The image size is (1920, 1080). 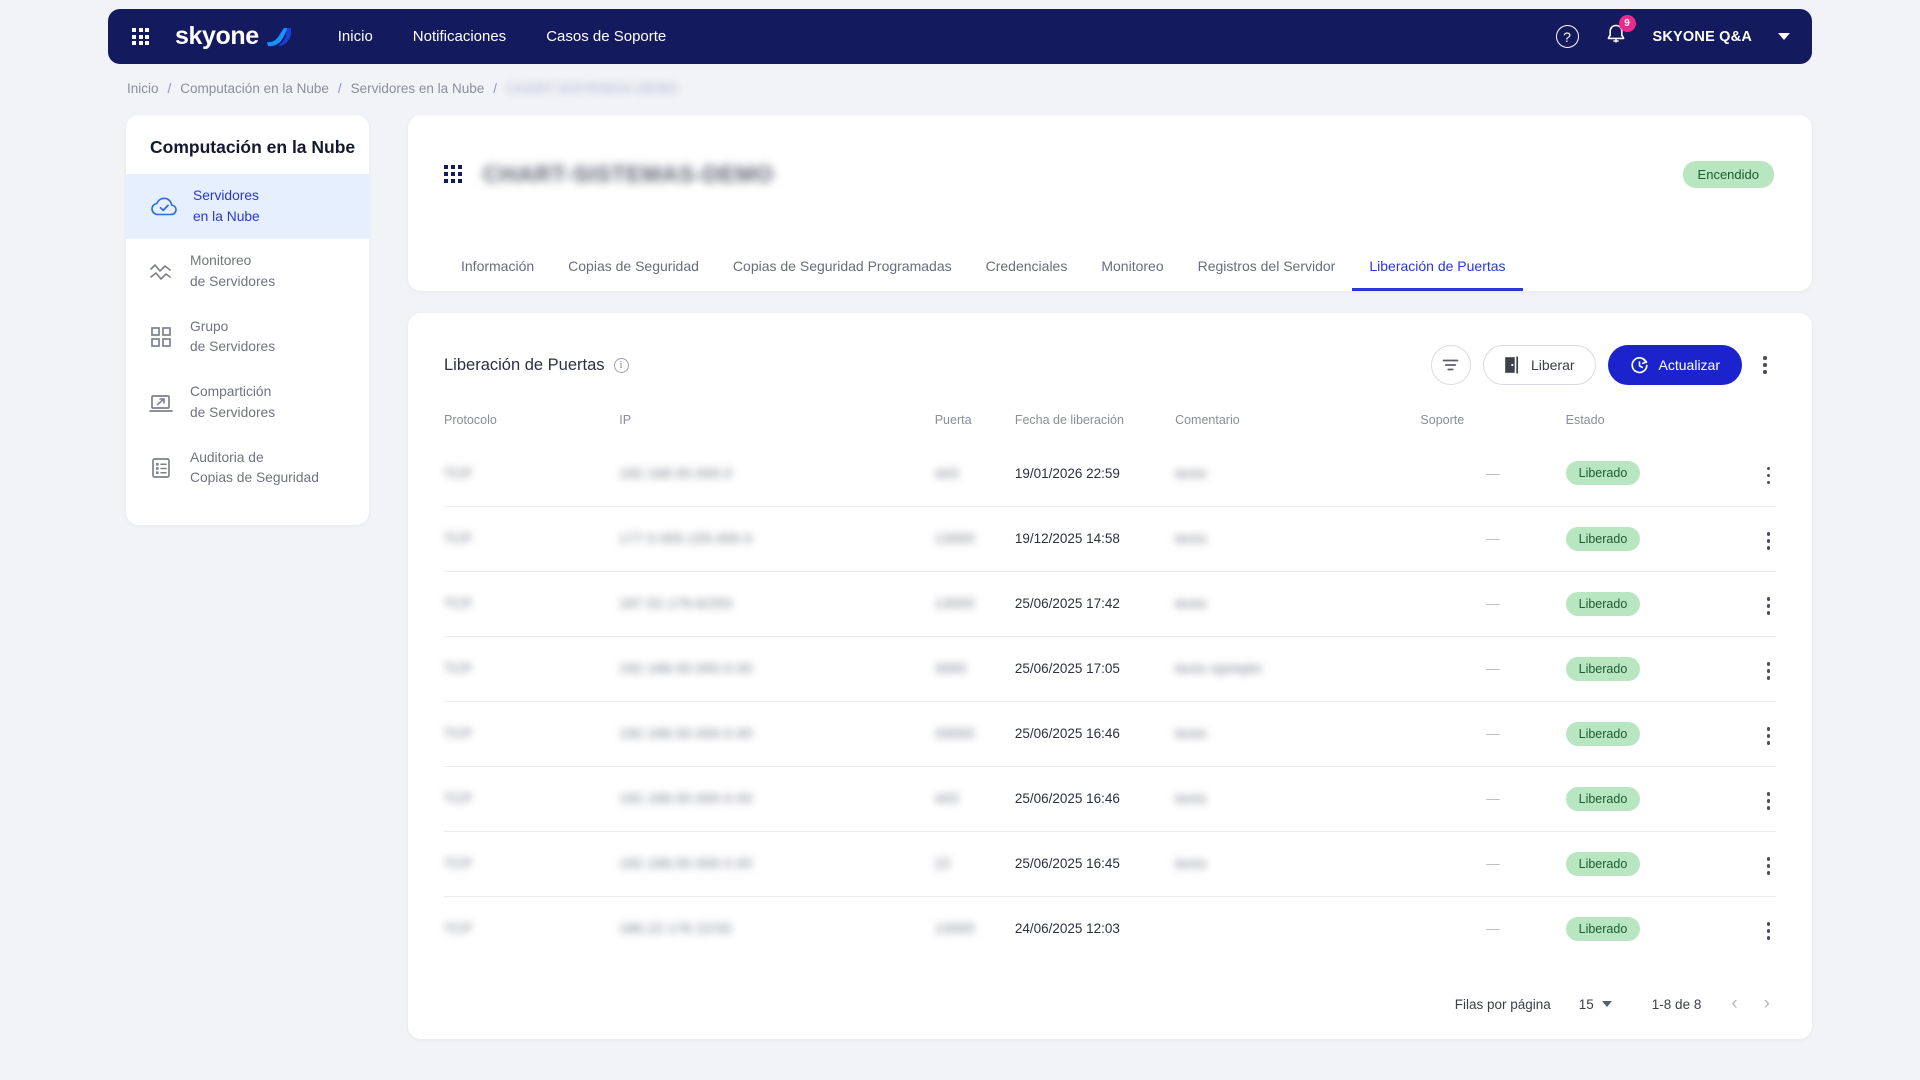 I want to click on breadcrumb-item-inicio: Inicio, so click(x=143, y=88).